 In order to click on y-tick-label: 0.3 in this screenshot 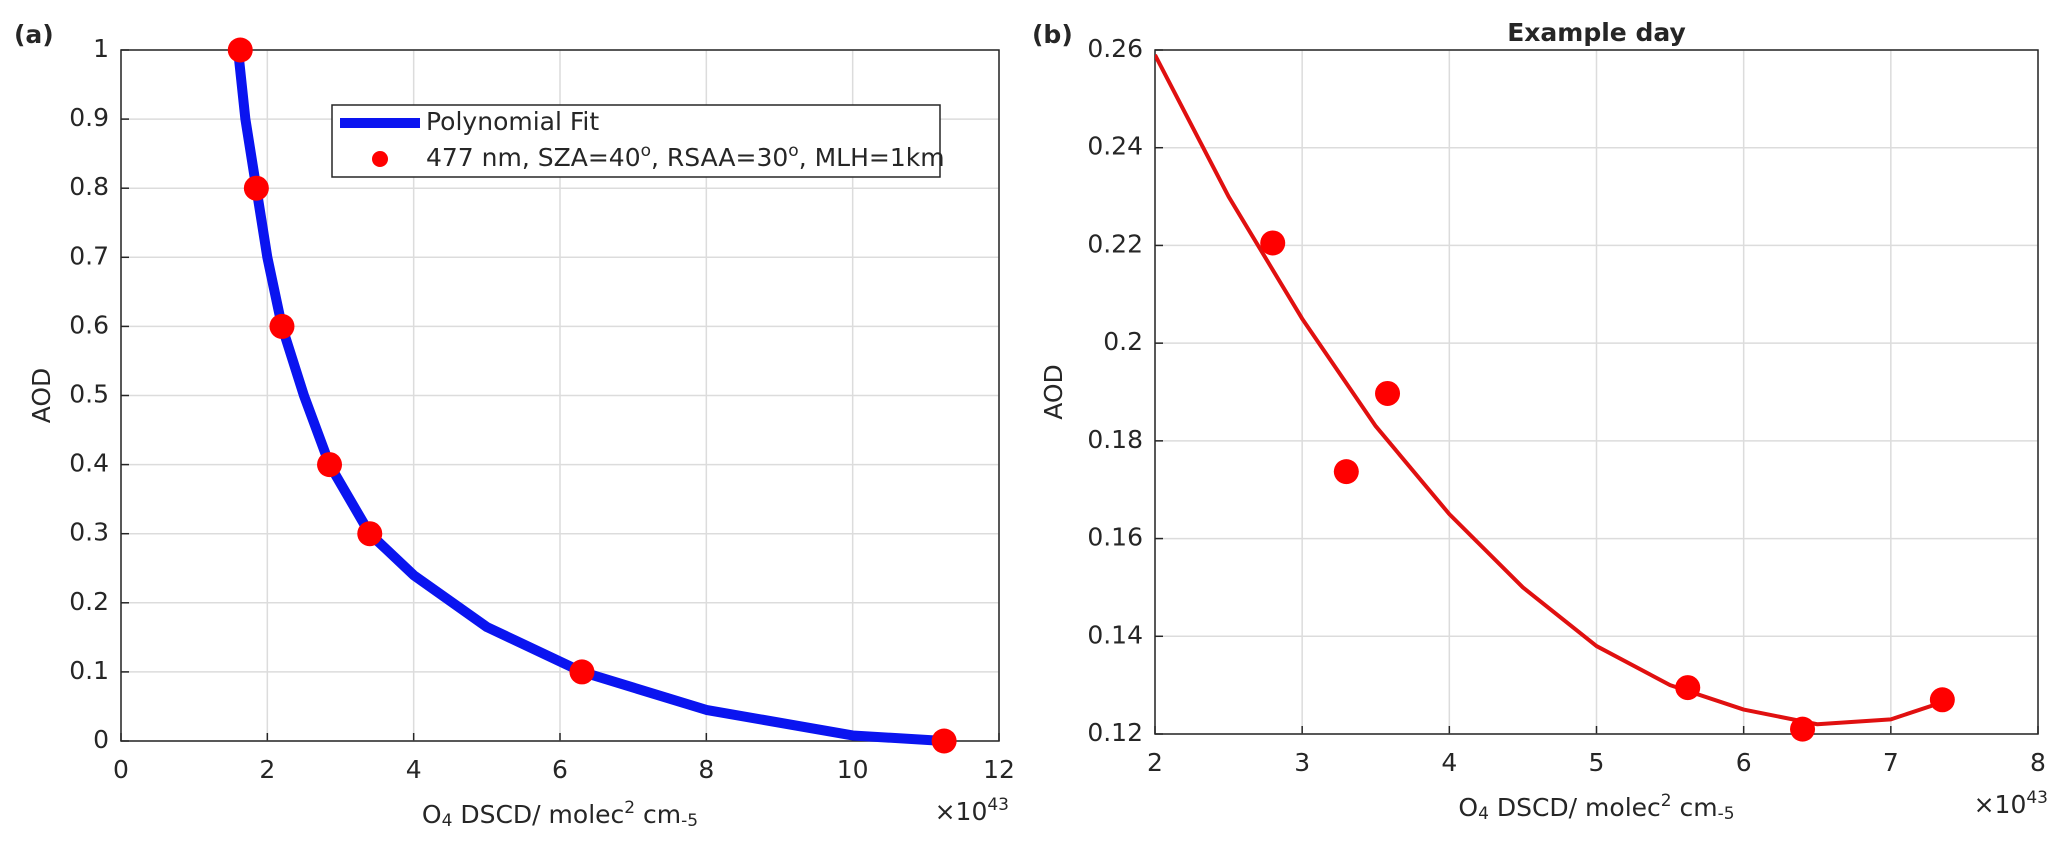, I will do `click(89, 532)`.